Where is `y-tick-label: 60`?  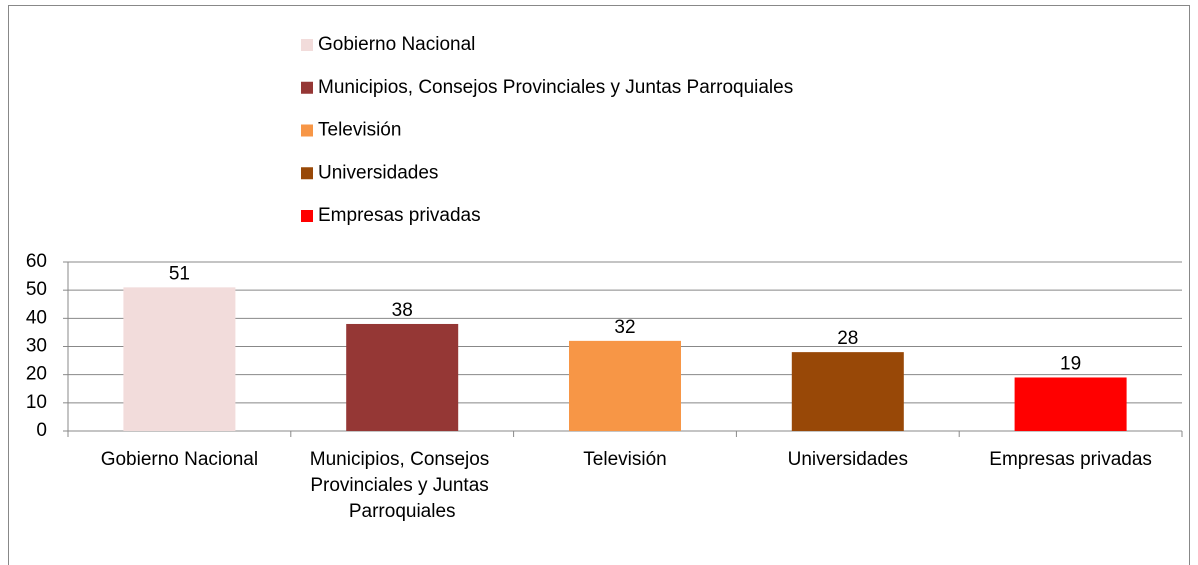 y-tick-label: 60 is located at coordinates (36, 261).